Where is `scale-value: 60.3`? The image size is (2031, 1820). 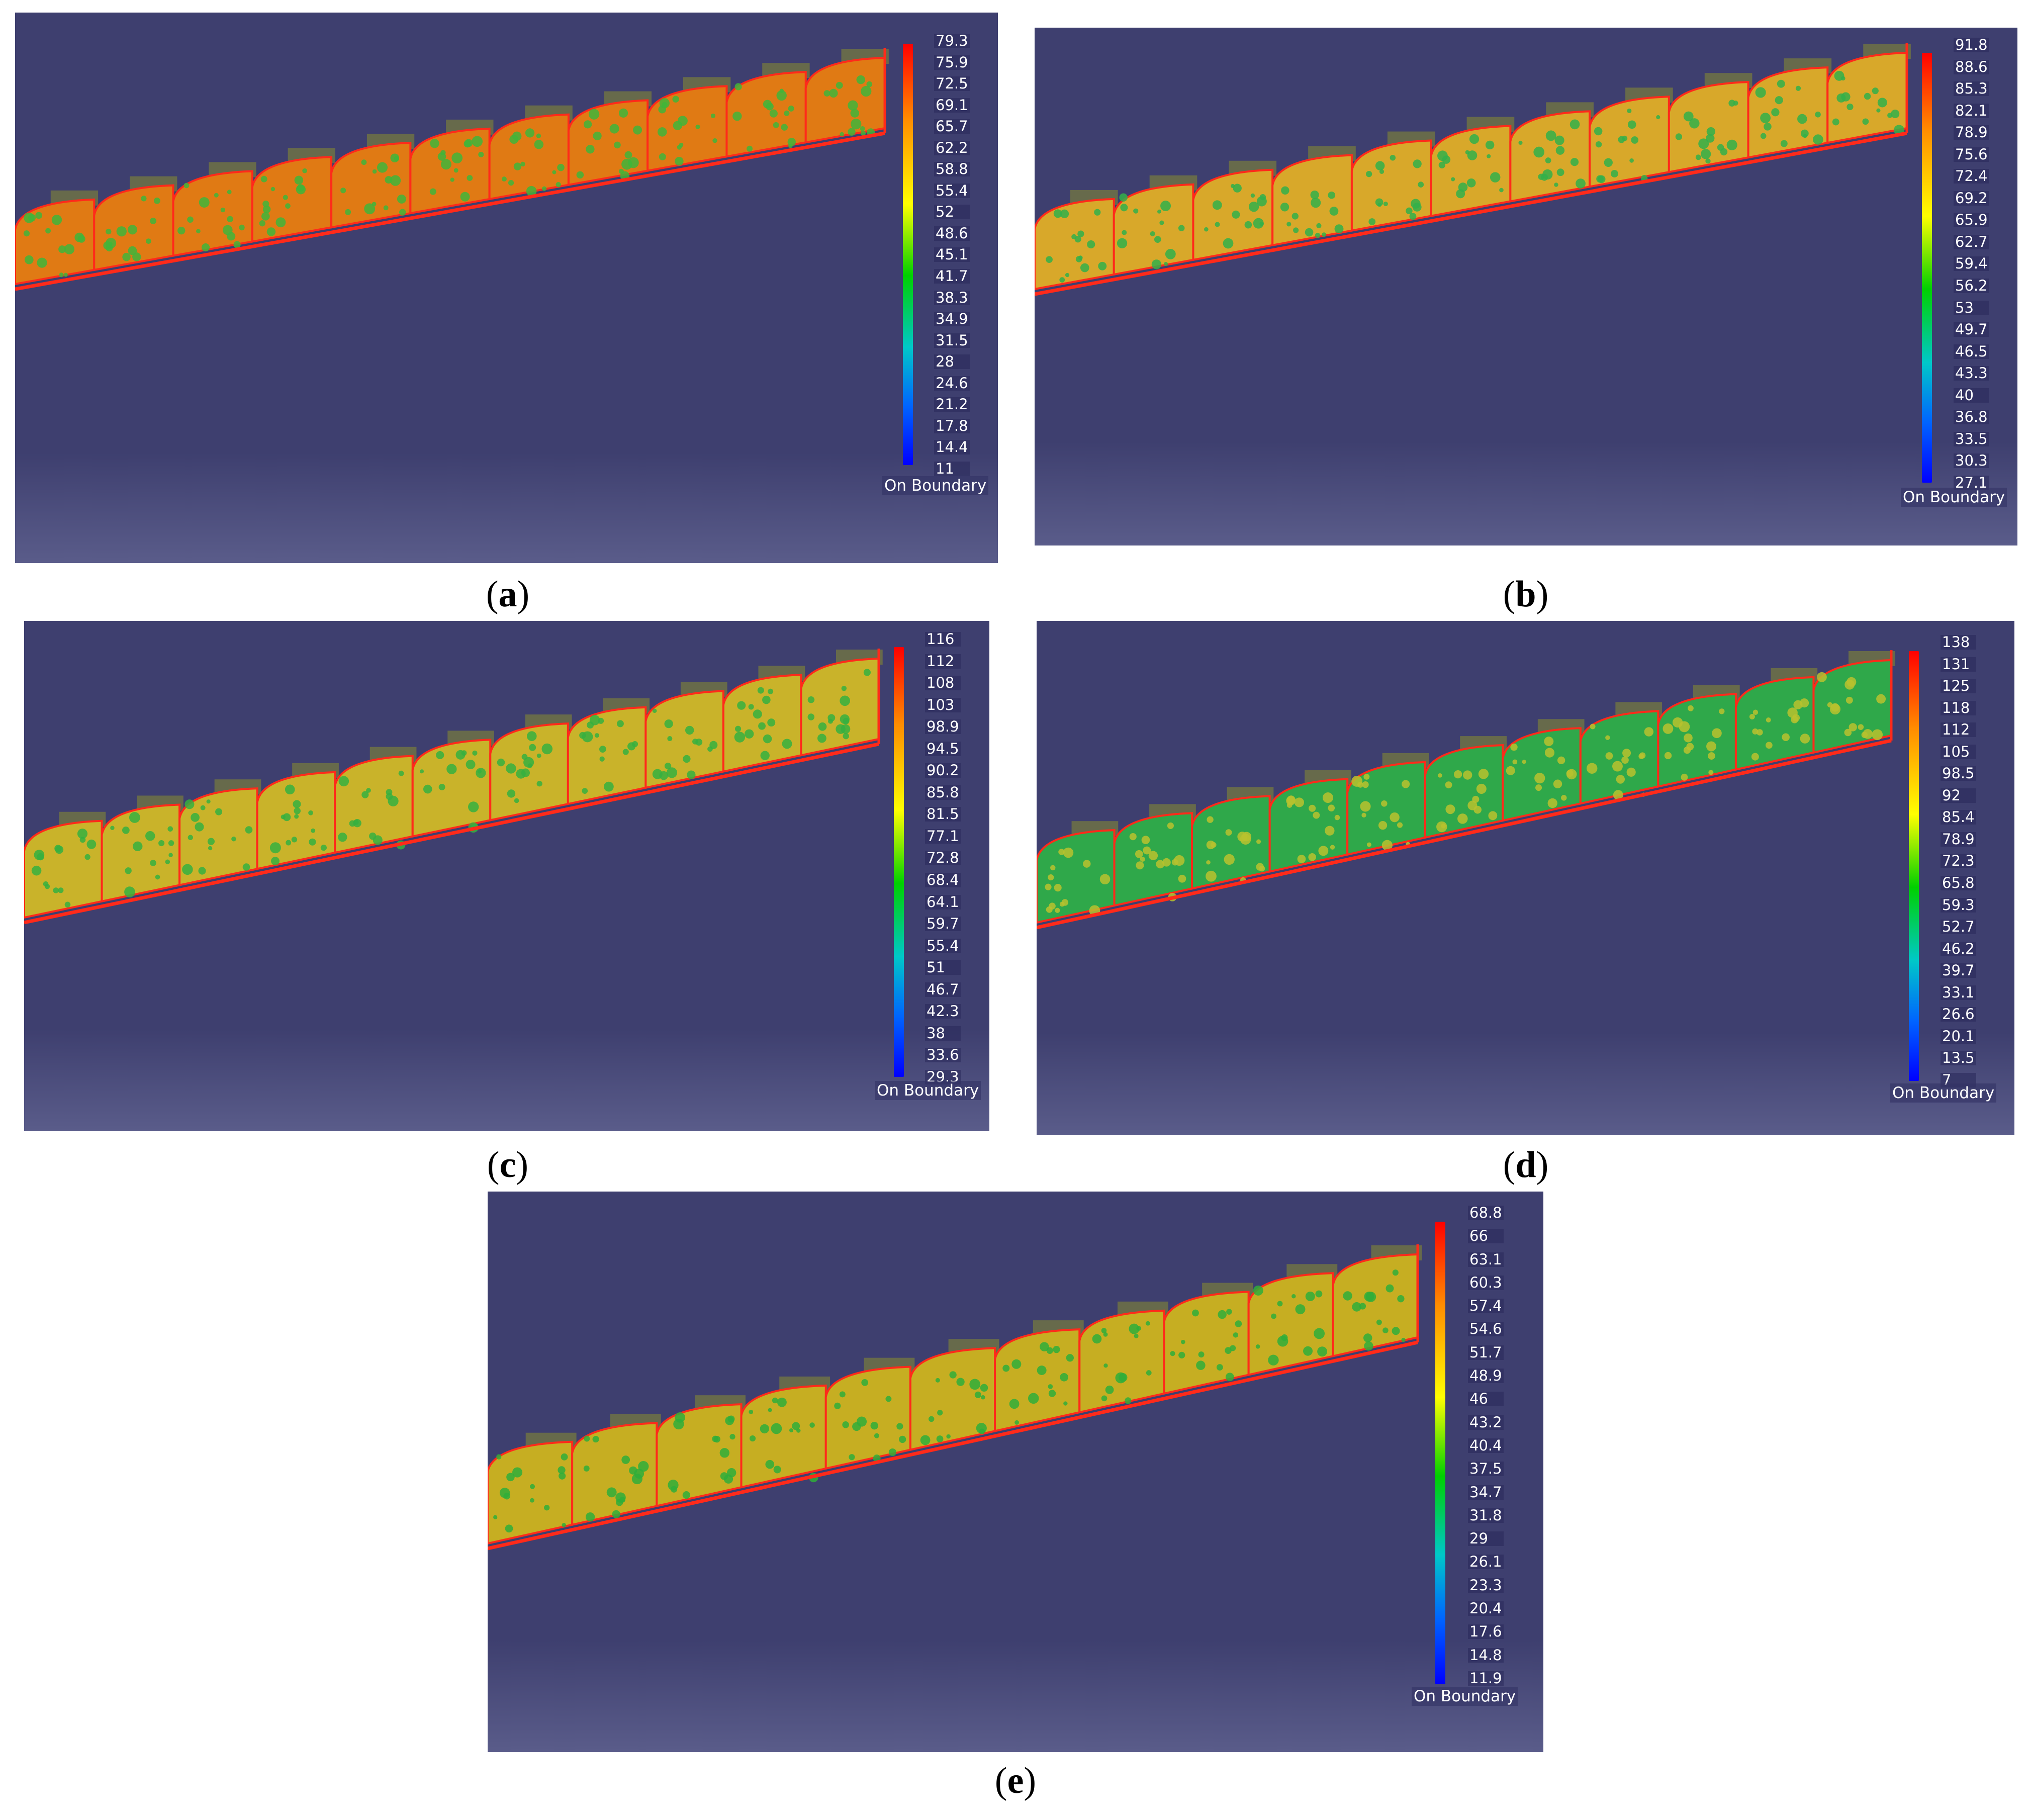 scale-value: 60.3 is located at coordinates (1486, 1283).